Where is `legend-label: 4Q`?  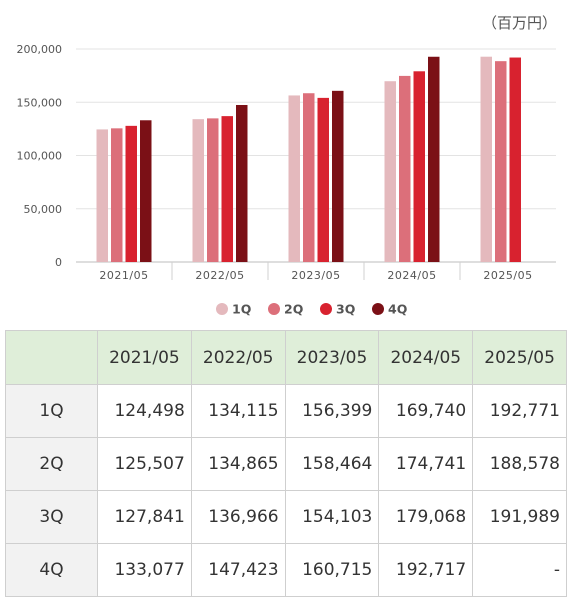
legend-label: 4Q is located at coordinates (397, 309).